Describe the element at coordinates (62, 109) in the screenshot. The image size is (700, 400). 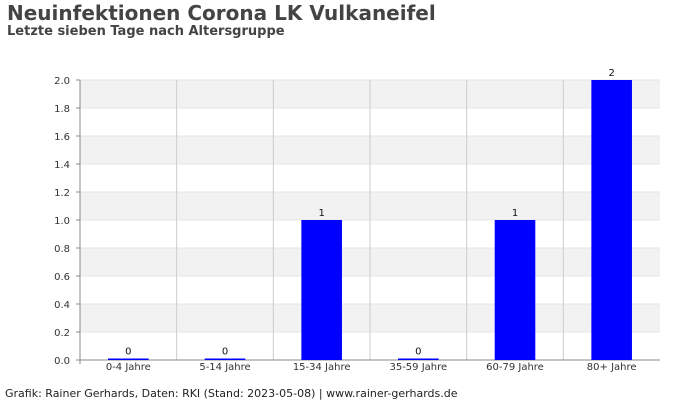
I see `y-tick-label: 1.8` at that location.